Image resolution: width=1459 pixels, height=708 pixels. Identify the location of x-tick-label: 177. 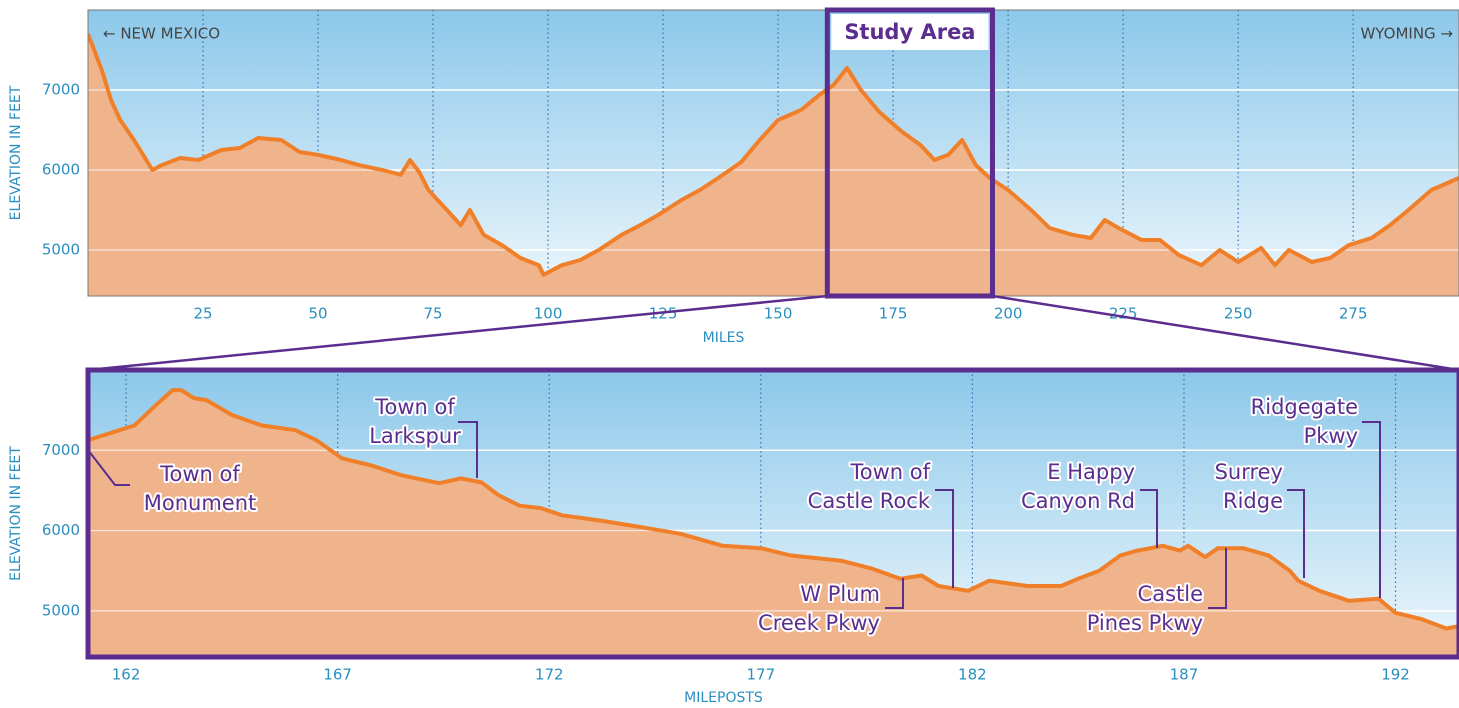
(760, 675).